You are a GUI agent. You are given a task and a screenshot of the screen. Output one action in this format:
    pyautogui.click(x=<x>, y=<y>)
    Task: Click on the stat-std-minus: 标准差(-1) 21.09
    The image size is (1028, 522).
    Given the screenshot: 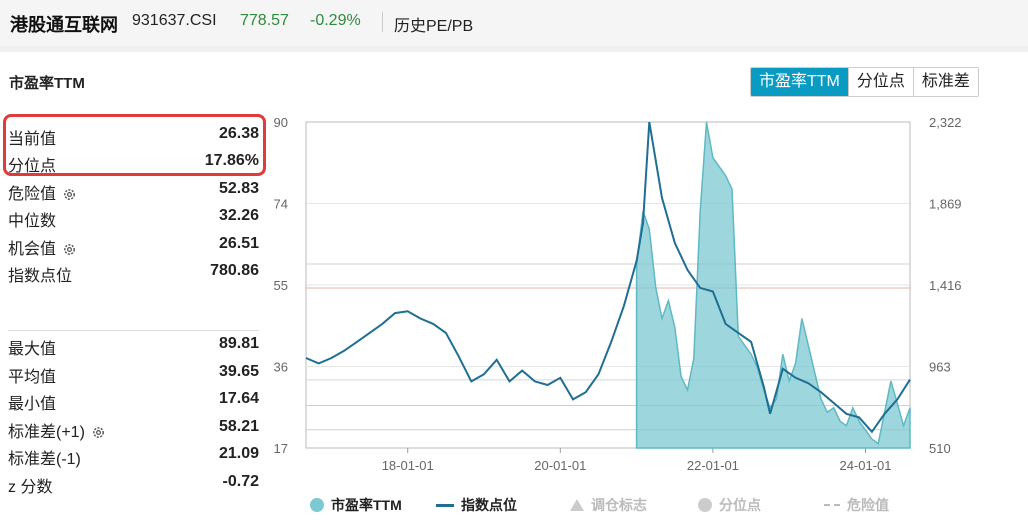 What is the action you would take?
    pyautogui.click(x=133, y=455)
    